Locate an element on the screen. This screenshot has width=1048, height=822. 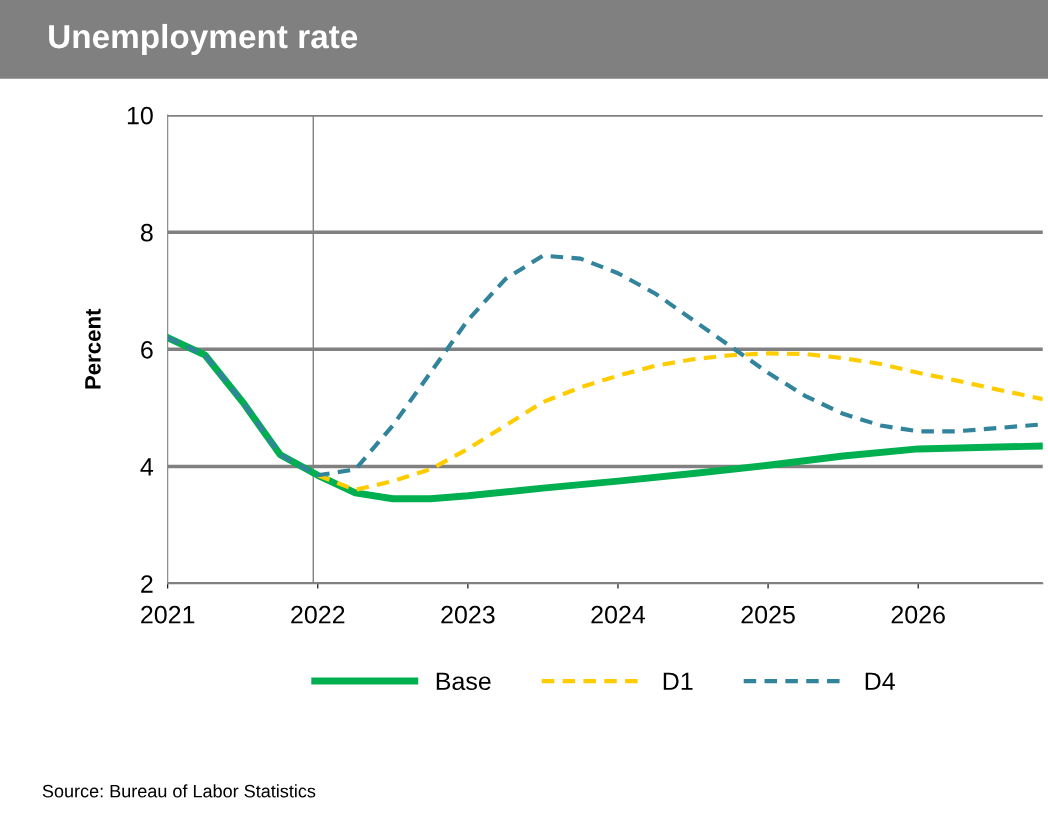
y-axis-title: Percent is located at coordinates (93, 348).